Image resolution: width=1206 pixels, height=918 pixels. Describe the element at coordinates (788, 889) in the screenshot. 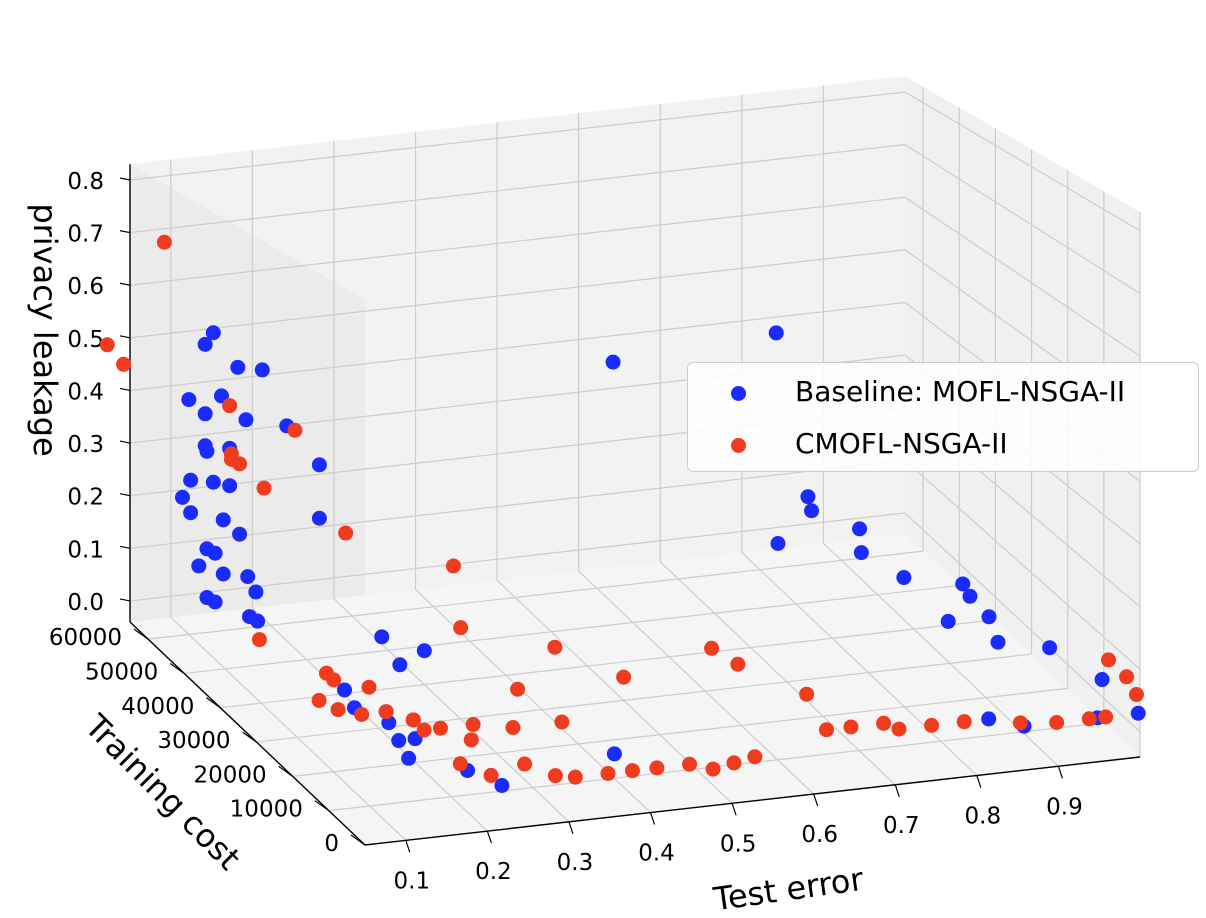

I see `x-axis-label: Test error` at that location.